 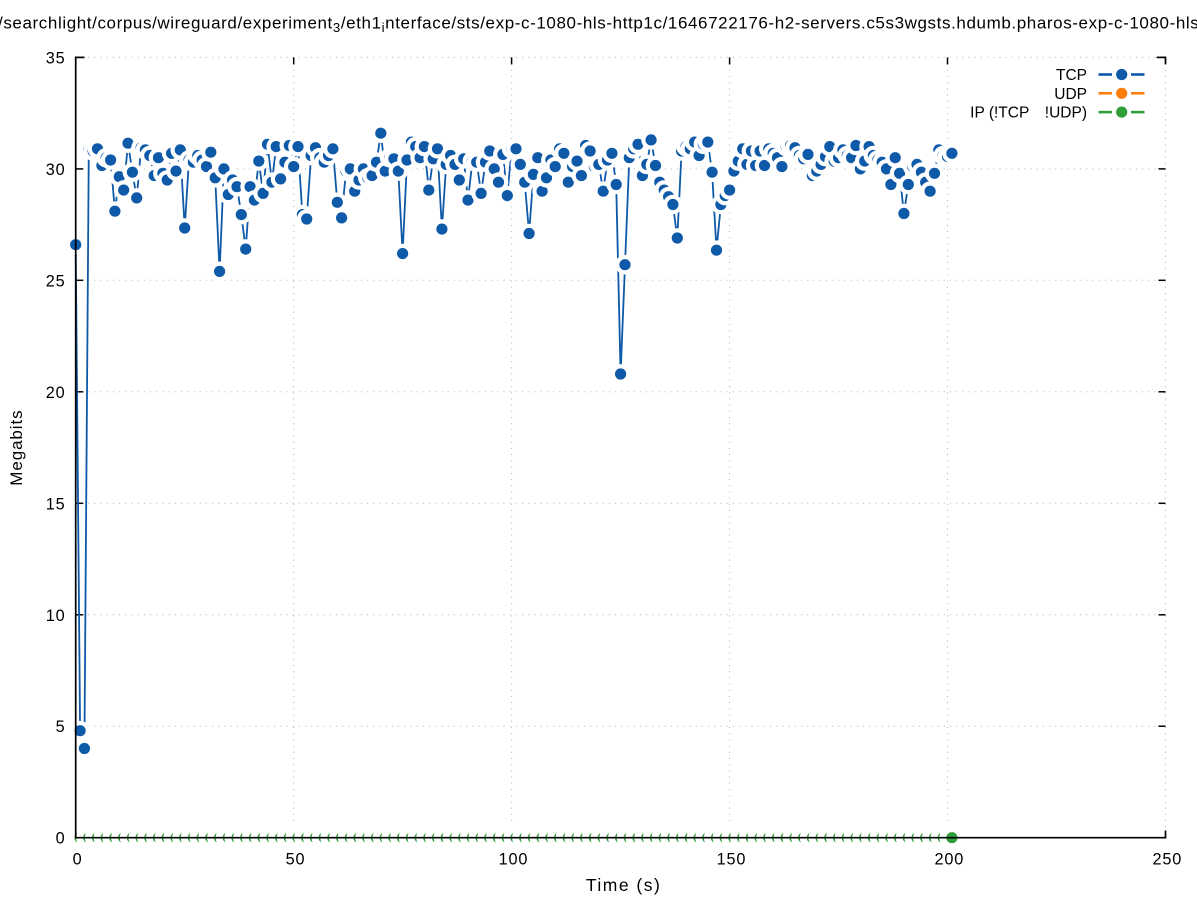 I want to click on svg-text: 150, so click(x=732, y=859).